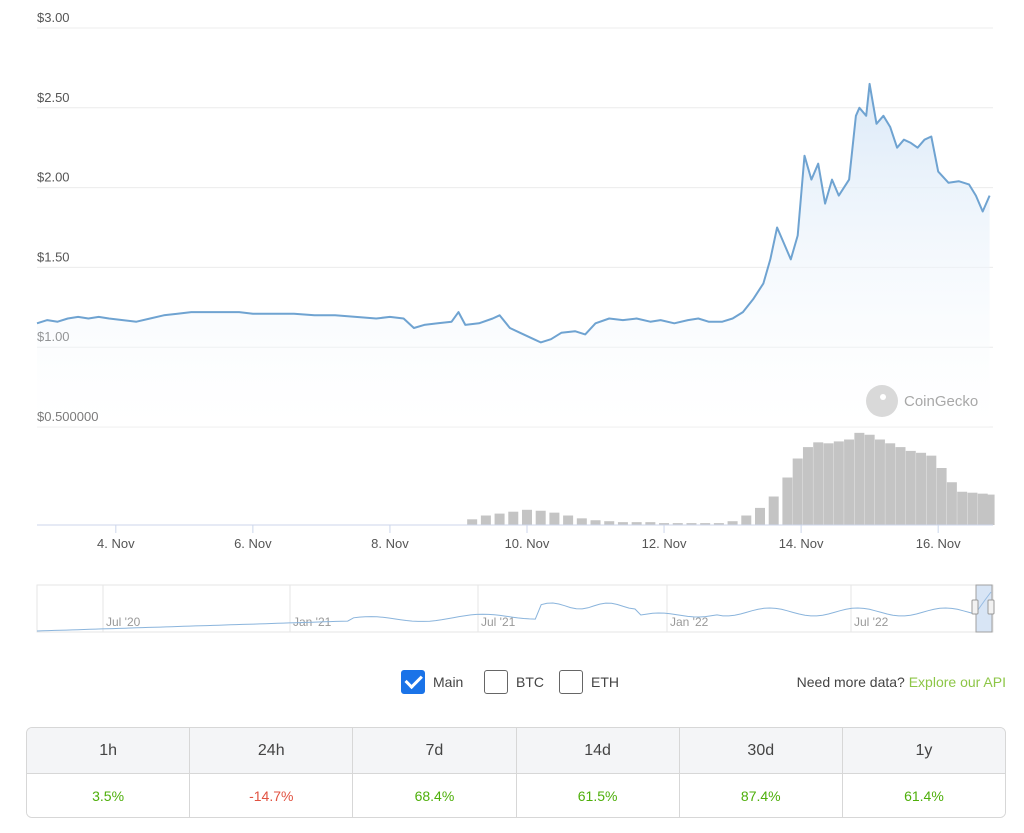 This screenshot has height=833, width=1024. What do you see at coordinates (882, 401) in the screenshot?
I see `coingecko-logo-icon` at bounding box center [882, 401].